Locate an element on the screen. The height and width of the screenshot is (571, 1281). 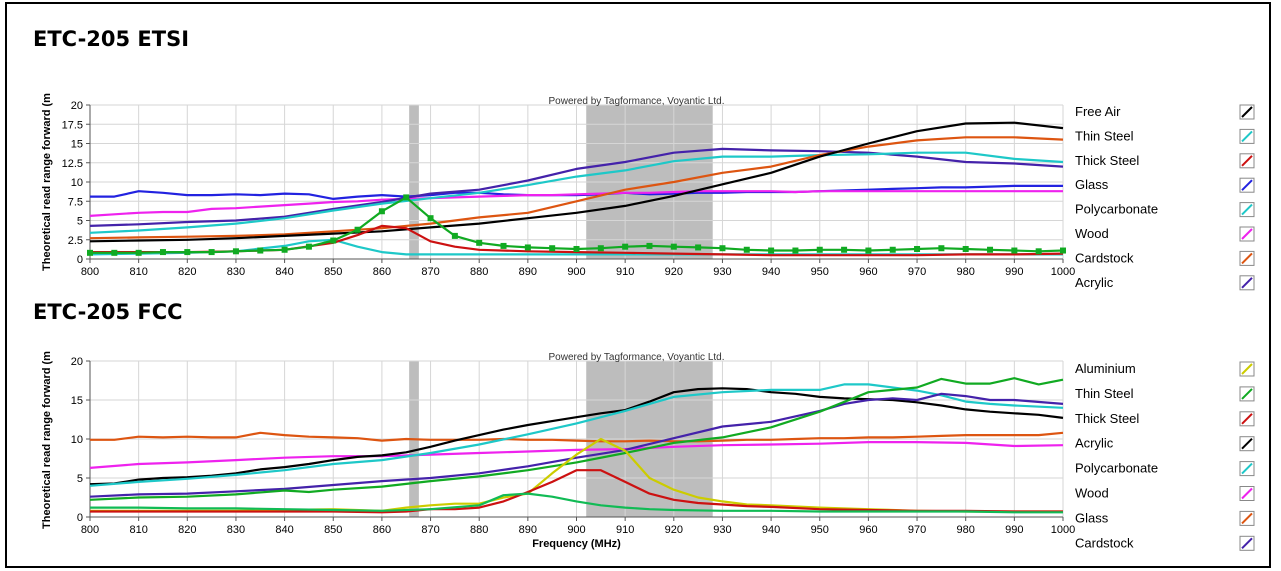
legend-label: Aluminium is located at coordinates (1105, 368).